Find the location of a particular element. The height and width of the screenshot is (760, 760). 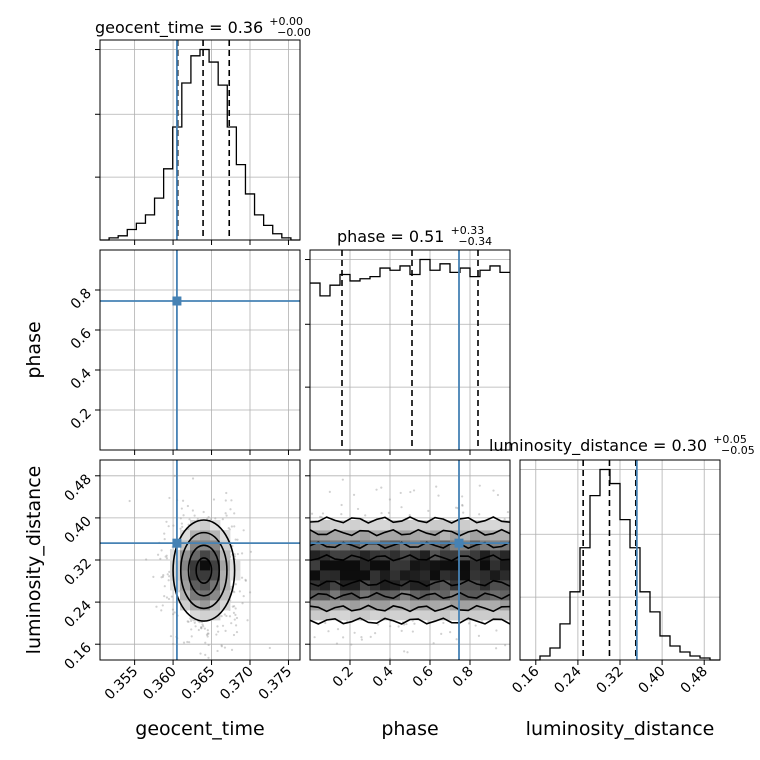

title-phase: phase = 0.51 +0.33 −0.34 is located at coordinates (414, 233).